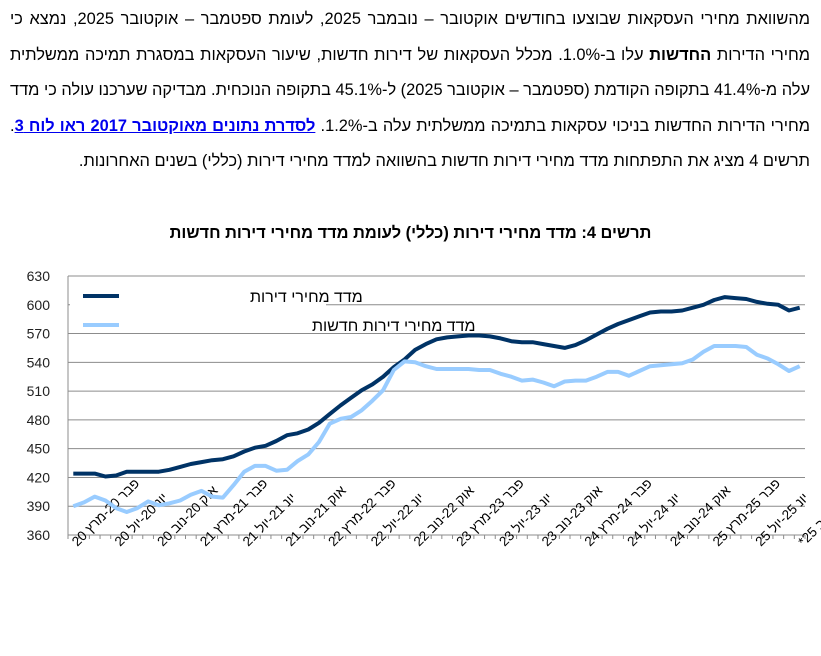  Describe the element at coordinates (39, 420) in the screenshot. I see `y-tick-label: 480` at that location.